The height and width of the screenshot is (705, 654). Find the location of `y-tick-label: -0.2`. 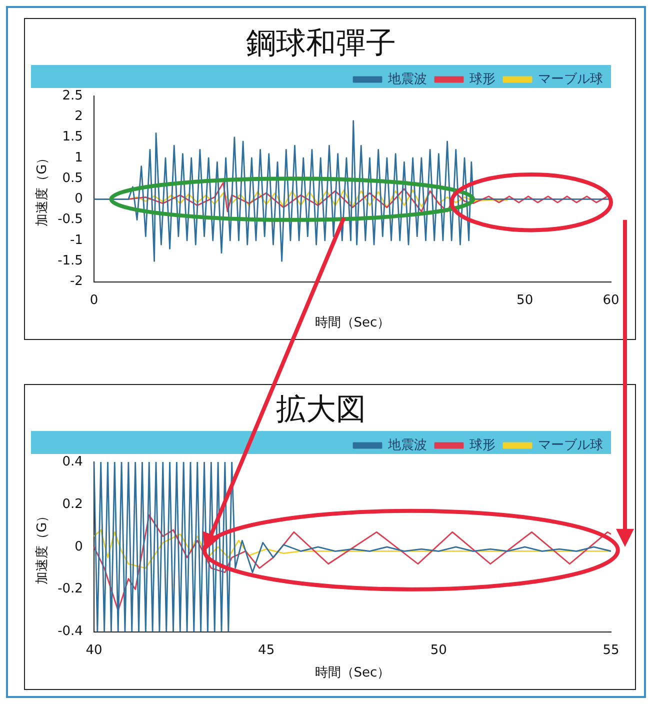

y-tick-label: -0.2 is located at coordinates (70, 589).